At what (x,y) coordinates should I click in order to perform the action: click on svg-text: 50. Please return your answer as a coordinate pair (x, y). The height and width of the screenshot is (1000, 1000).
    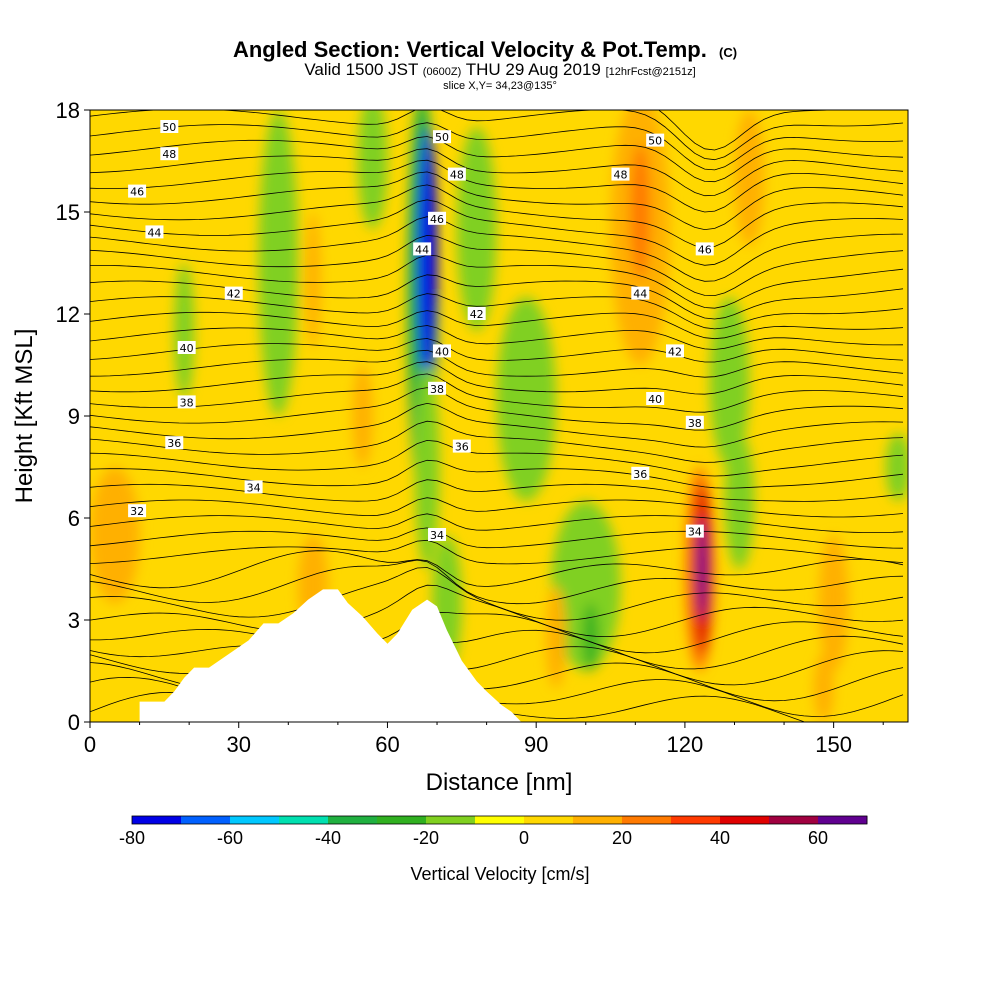
    Looking at the image, I should click on (442, 137).